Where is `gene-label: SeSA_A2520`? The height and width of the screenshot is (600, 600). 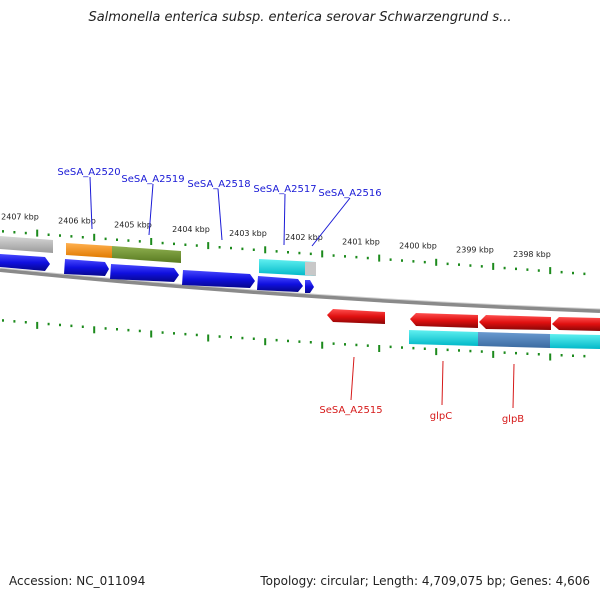 gene-label: SeSA_A2520 is located at coordinates (88, 172).